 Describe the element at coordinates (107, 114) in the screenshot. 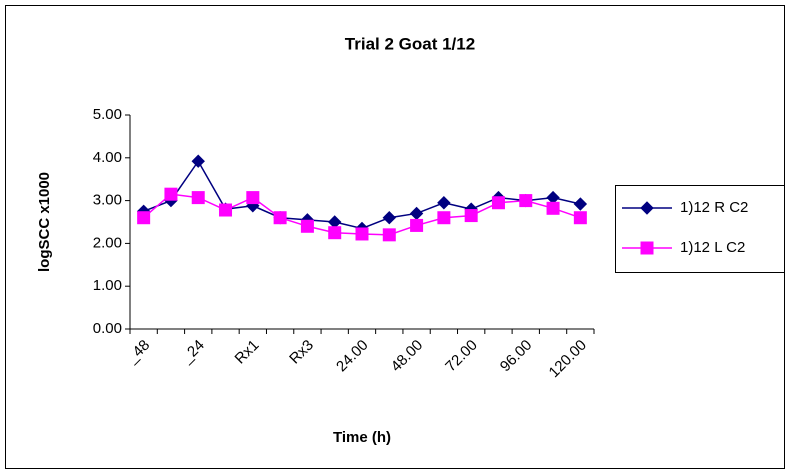

I see `y-tick-label: 5.00` at that location.